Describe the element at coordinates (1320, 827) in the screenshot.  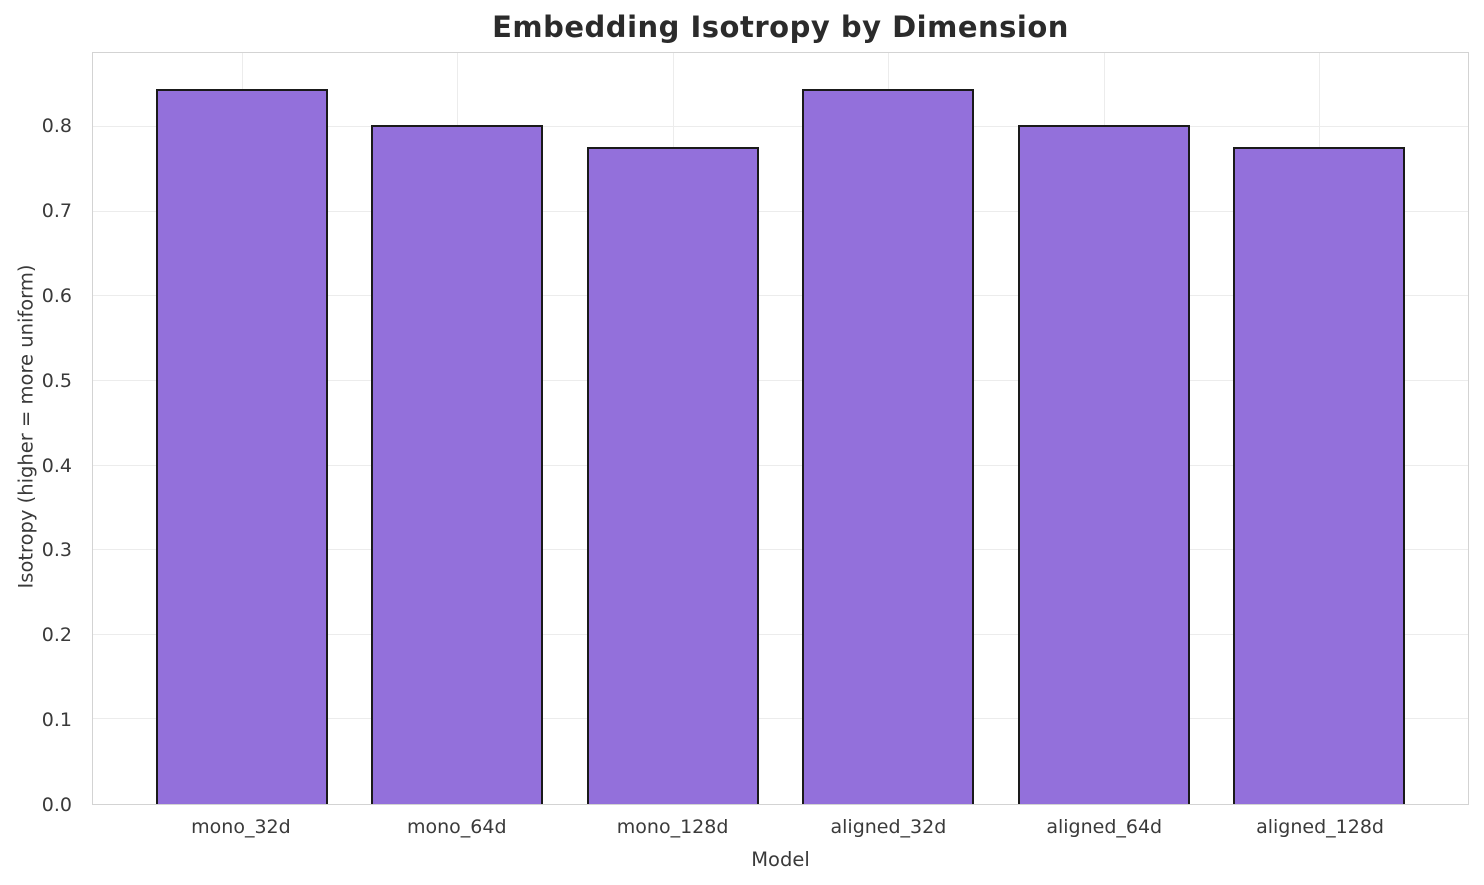
I see `x-tick-label-aligned_128d: aligned_128d` at that location.